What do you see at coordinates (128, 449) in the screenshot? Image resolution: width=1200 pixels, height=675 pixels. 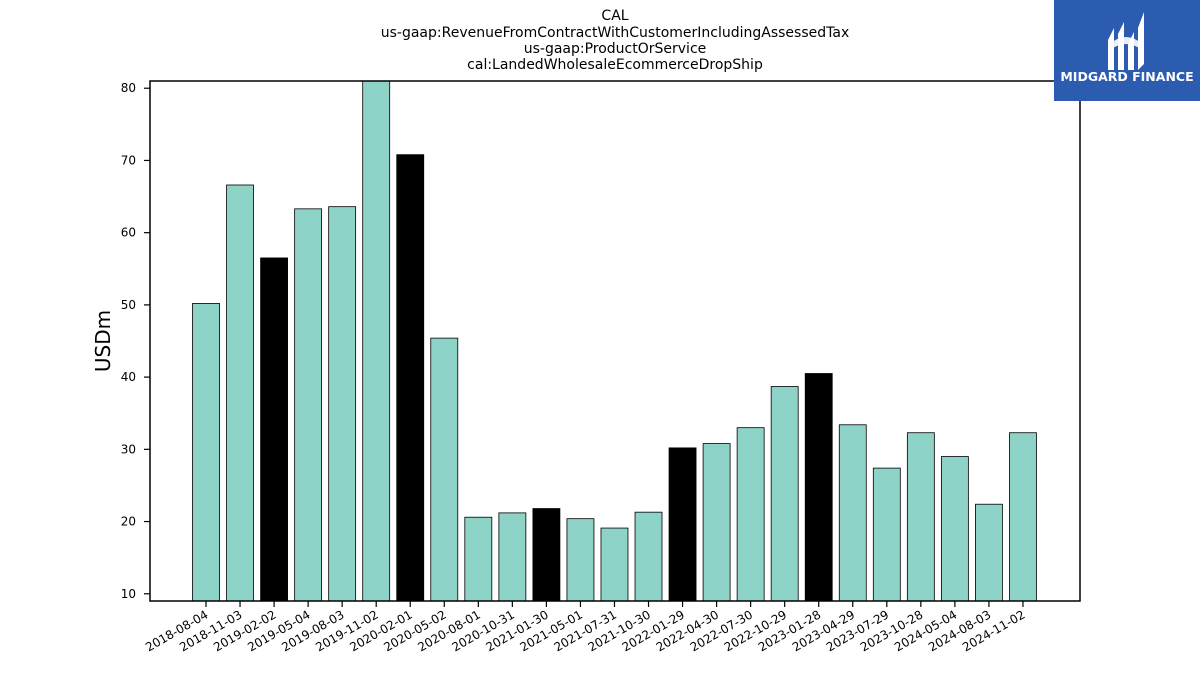 I see `y-tick-label: 30` at bounding box center [128, 449].